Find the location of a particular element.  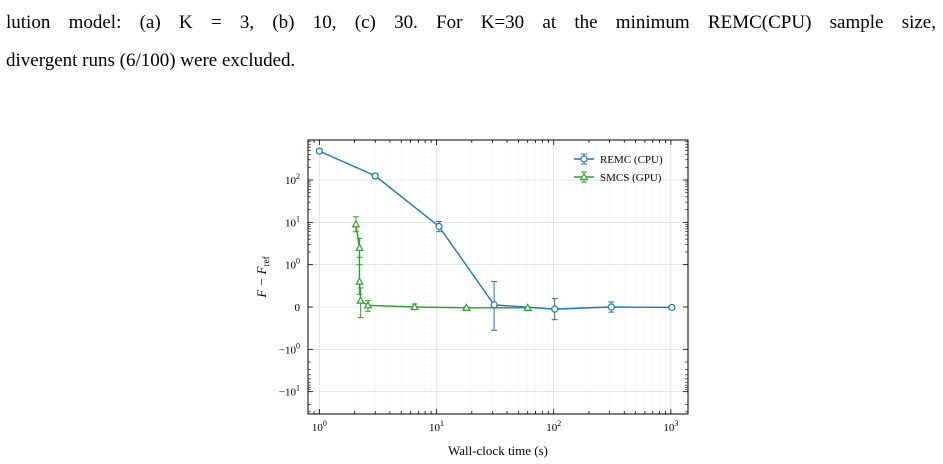

x-tick-label: 10³ is located at coordinates (670, 426).